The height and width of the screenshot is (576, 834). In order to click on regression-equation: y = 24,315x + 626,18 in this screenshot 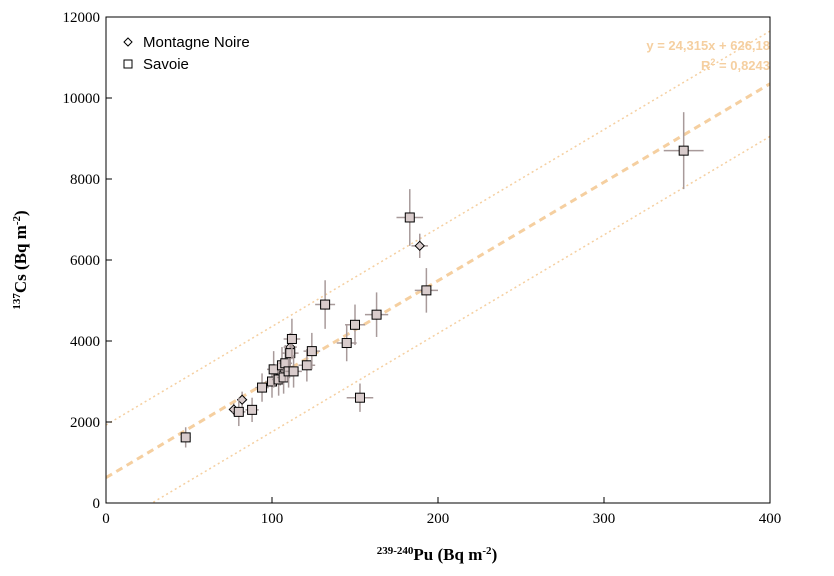, I will do `click(708, 45)`.